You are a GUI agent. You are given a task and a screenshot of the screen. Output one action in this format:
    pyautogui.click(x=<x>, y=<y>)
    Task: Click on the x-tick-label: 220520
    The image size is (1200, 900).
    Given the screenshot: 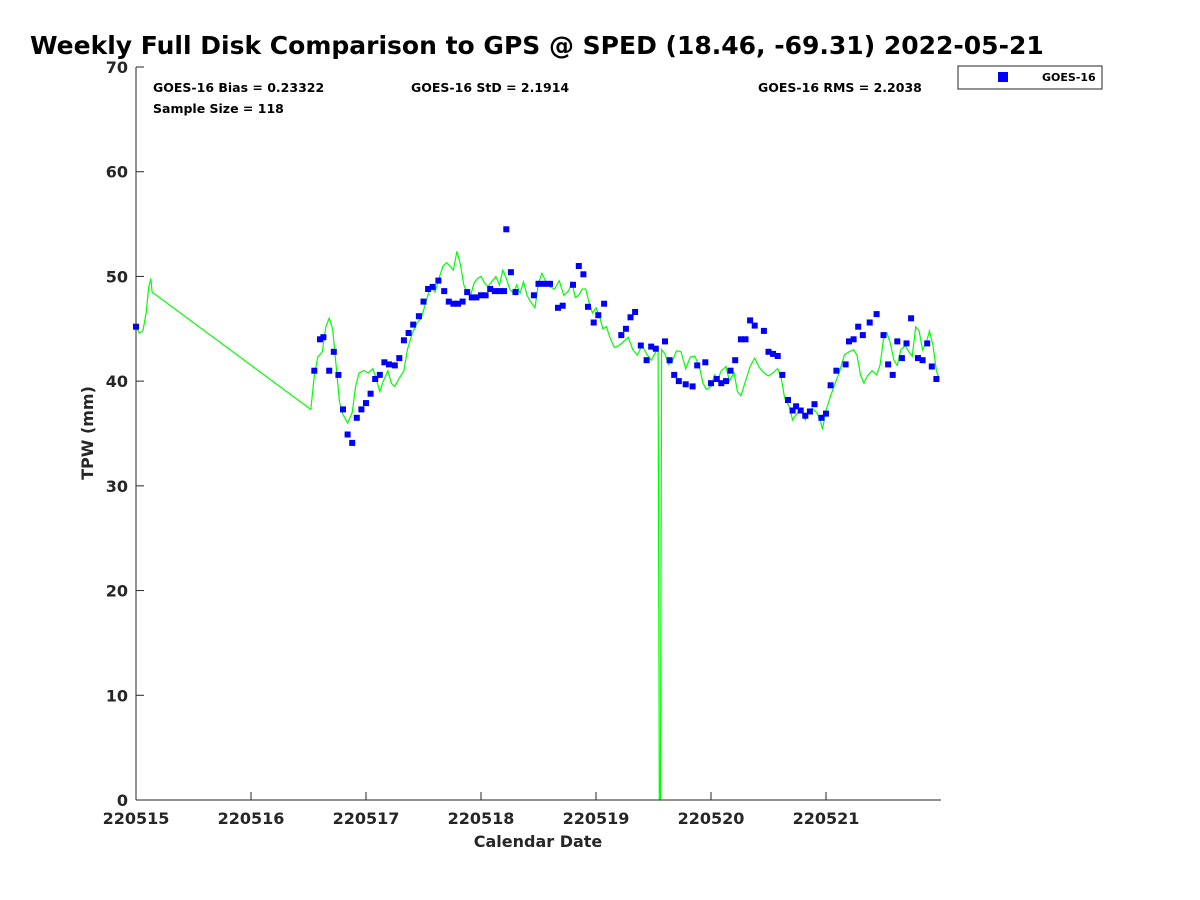 What is the action you would take?
    pyautogui.click(x=711, y=818)
    